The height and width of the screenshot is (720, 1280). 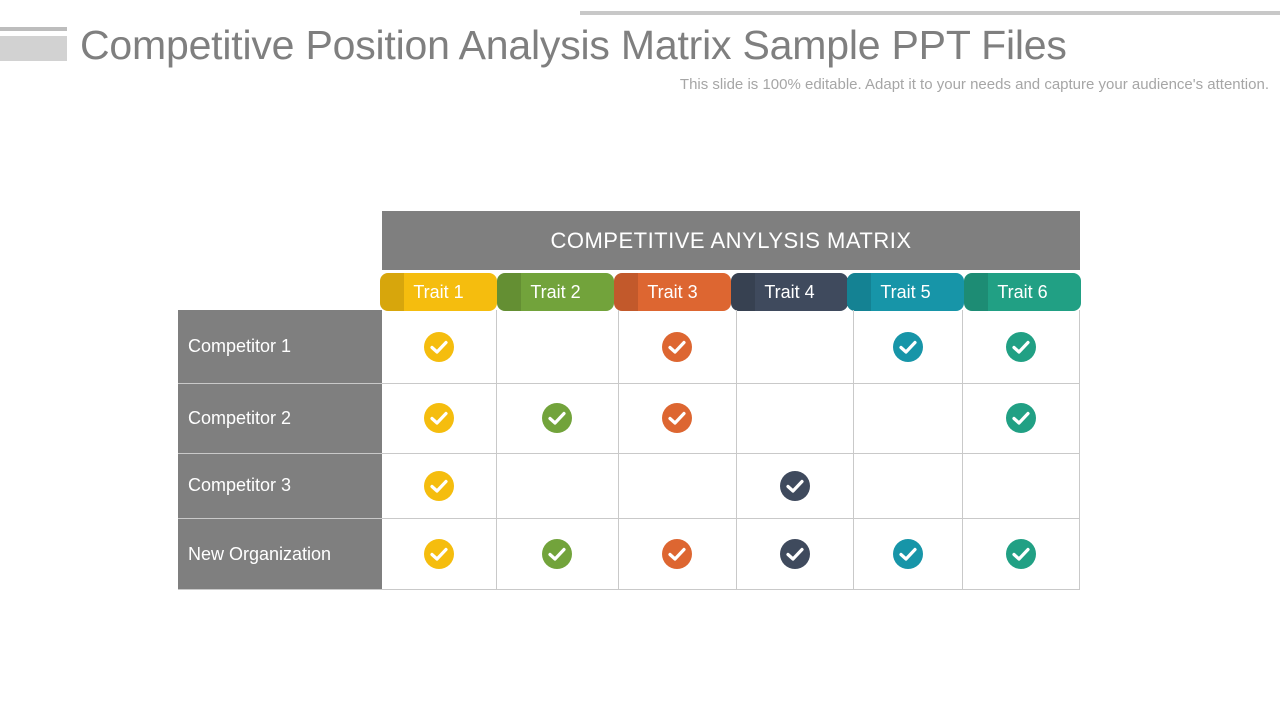 I want to click on row-label-3: Competitor 3, so click(x=280, y=485).